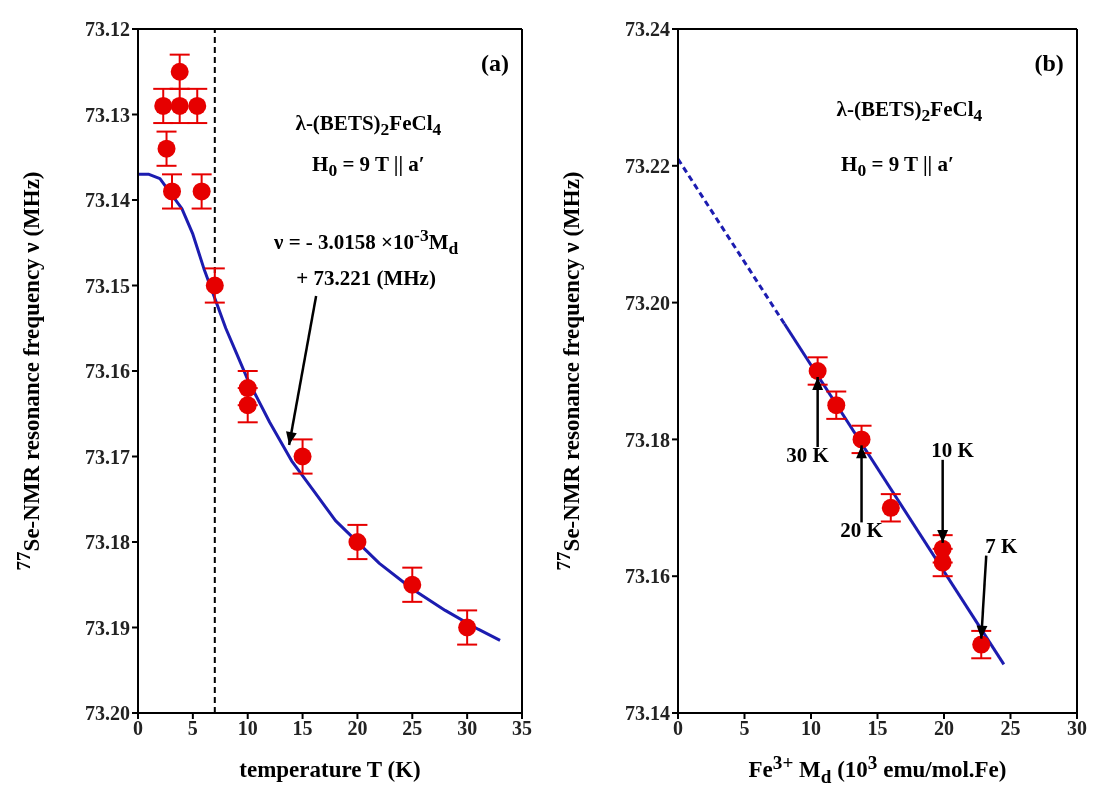 The image size is (1115, 812). I want to click on x-tick-label: 35, so click(522, 728).